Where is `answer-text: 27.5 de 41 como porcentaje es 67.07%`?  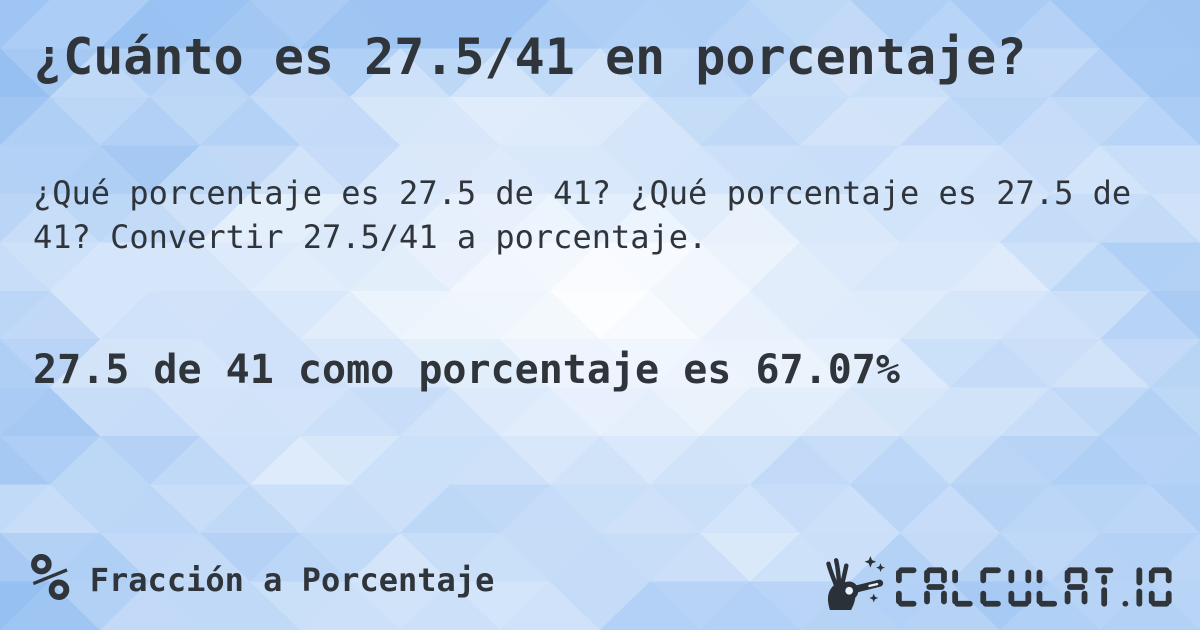 answer-text: 27.5 de 41 como porcentaje es 67.07% is located at coordinates (466, 370).